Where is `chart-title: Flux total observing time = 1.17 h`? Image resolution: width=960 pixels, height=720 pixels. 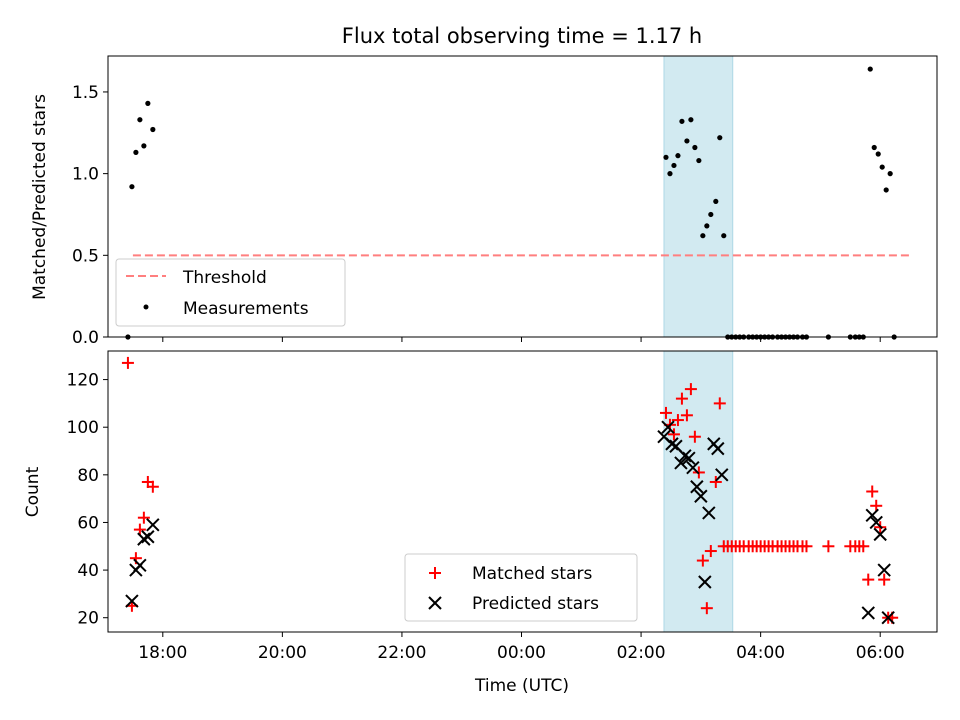 chart-title: Flux total observing time = 1.17 h is located at coordinates (522, 36).